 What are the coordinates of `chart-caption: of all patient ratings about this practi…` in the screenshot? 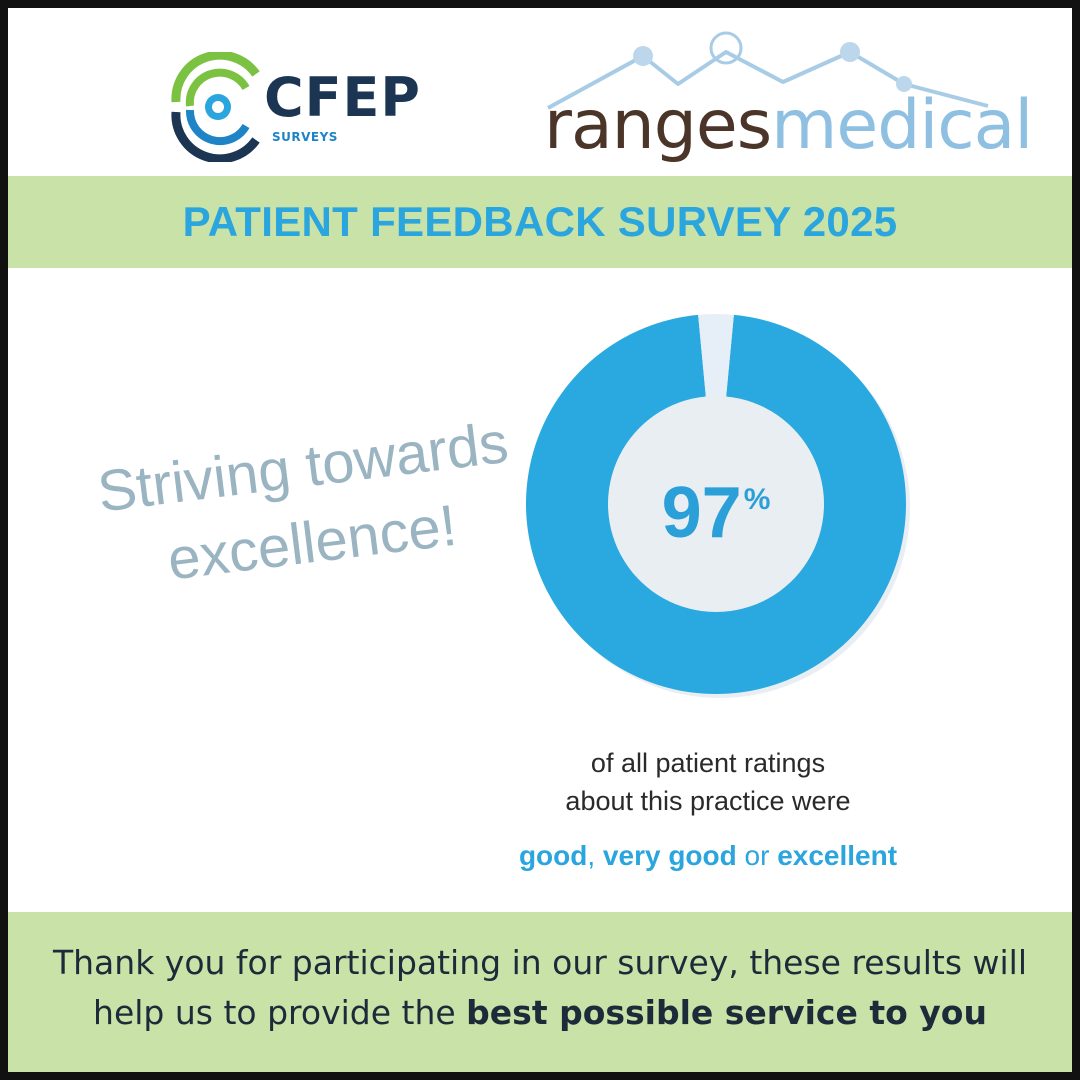 It's located at (708, 782).